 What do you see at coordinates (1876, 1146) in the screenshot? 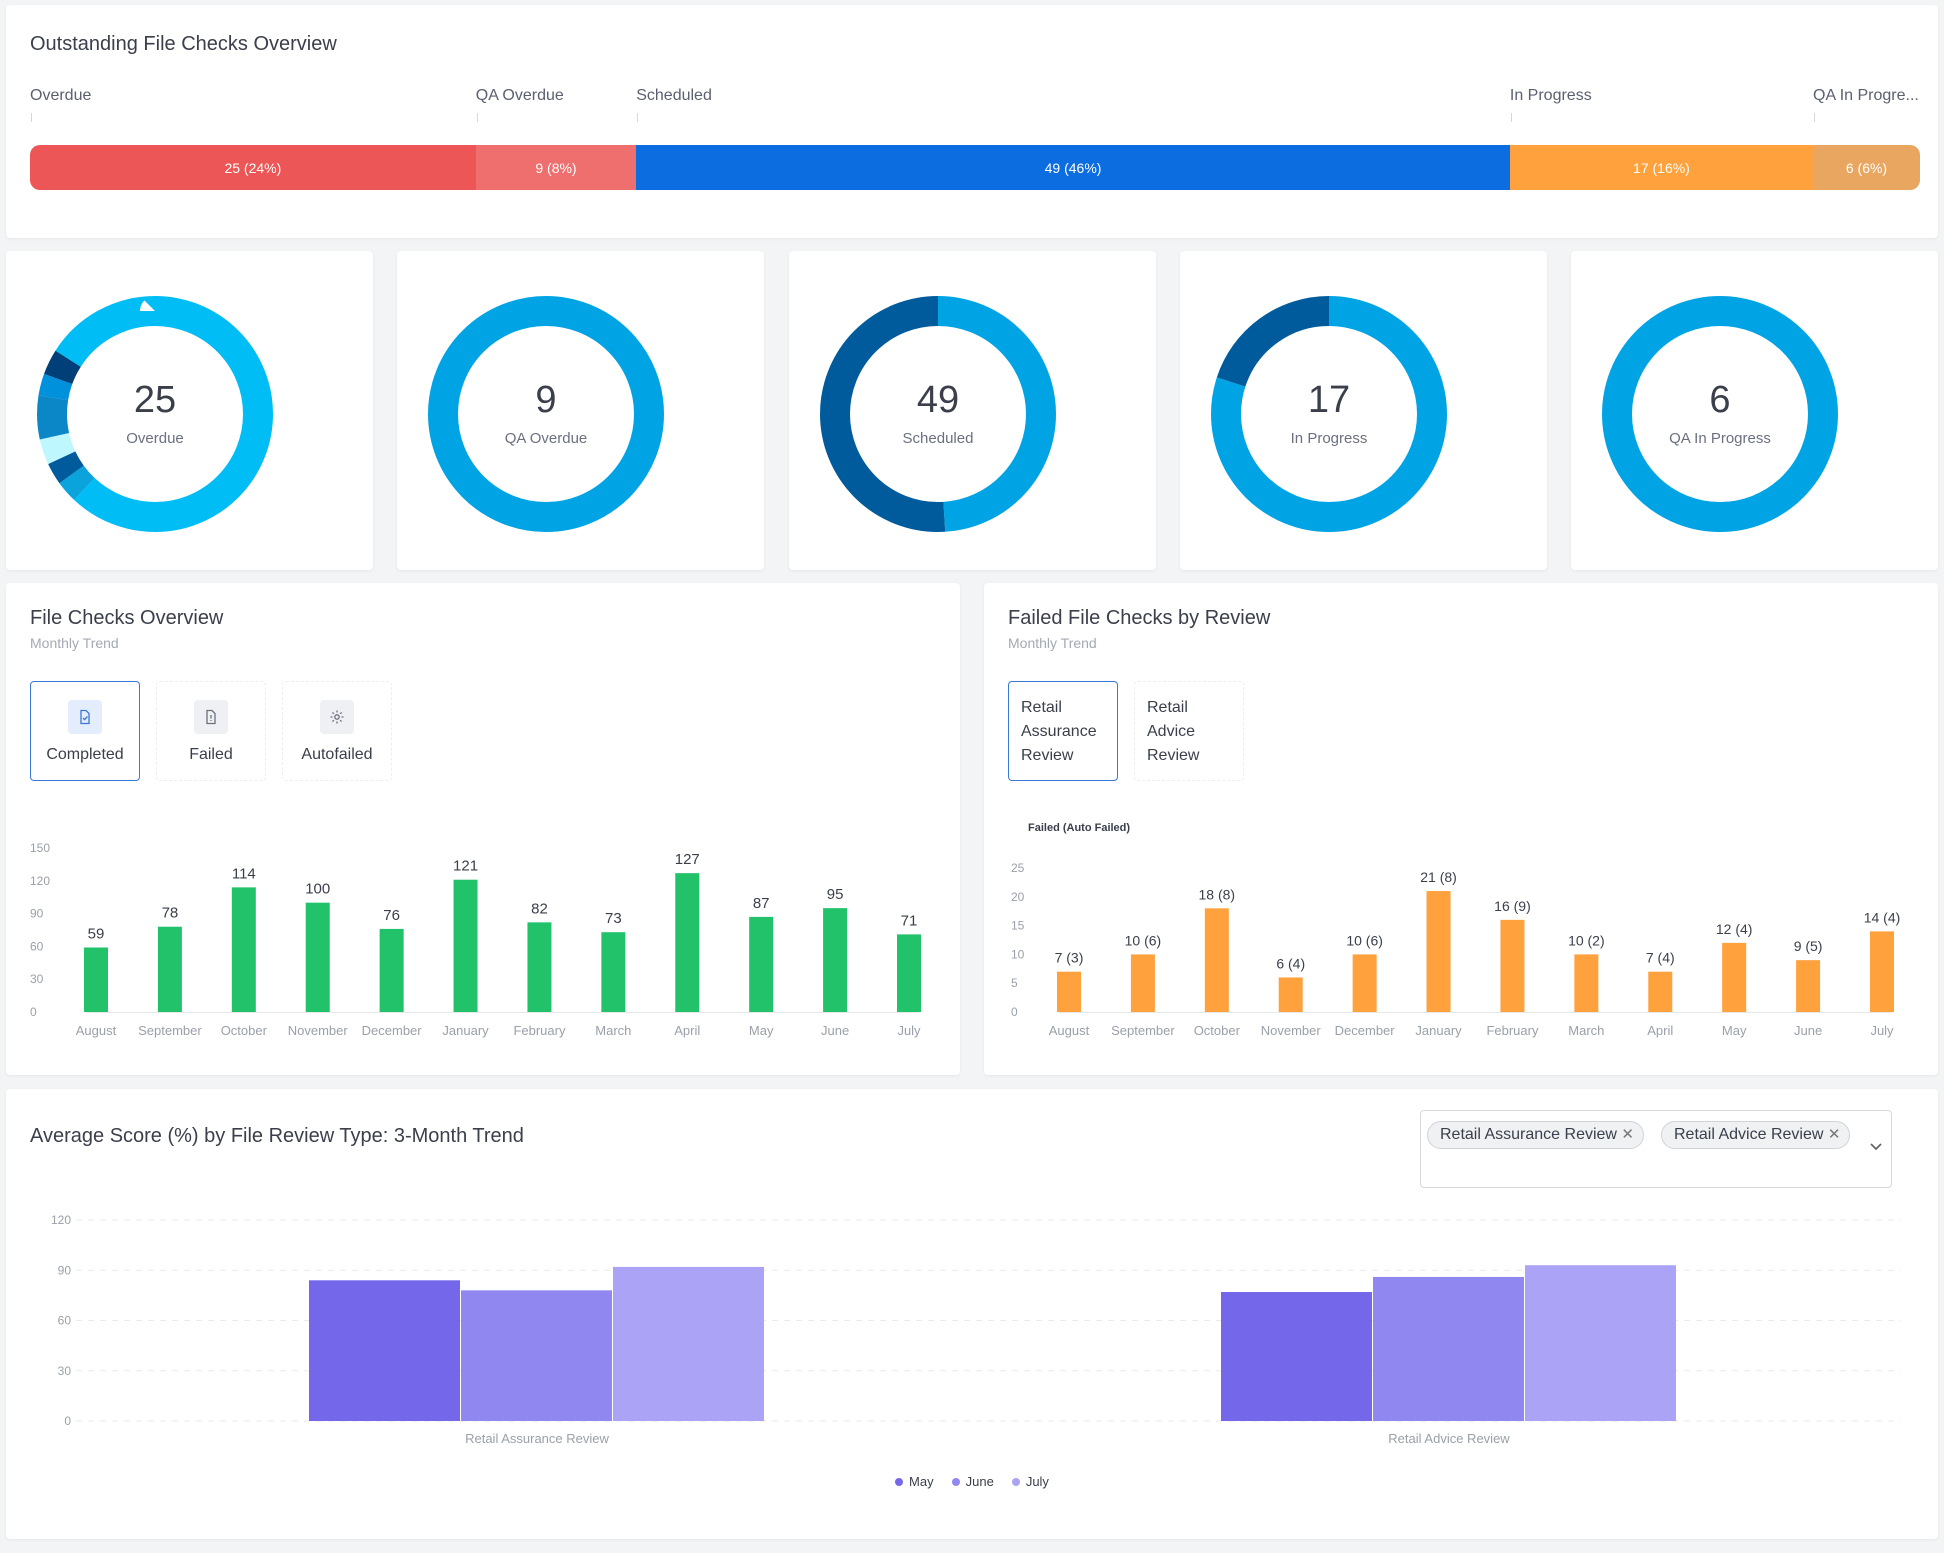
I see `chevron-down-icon` at bounding box center [1876, 1146].